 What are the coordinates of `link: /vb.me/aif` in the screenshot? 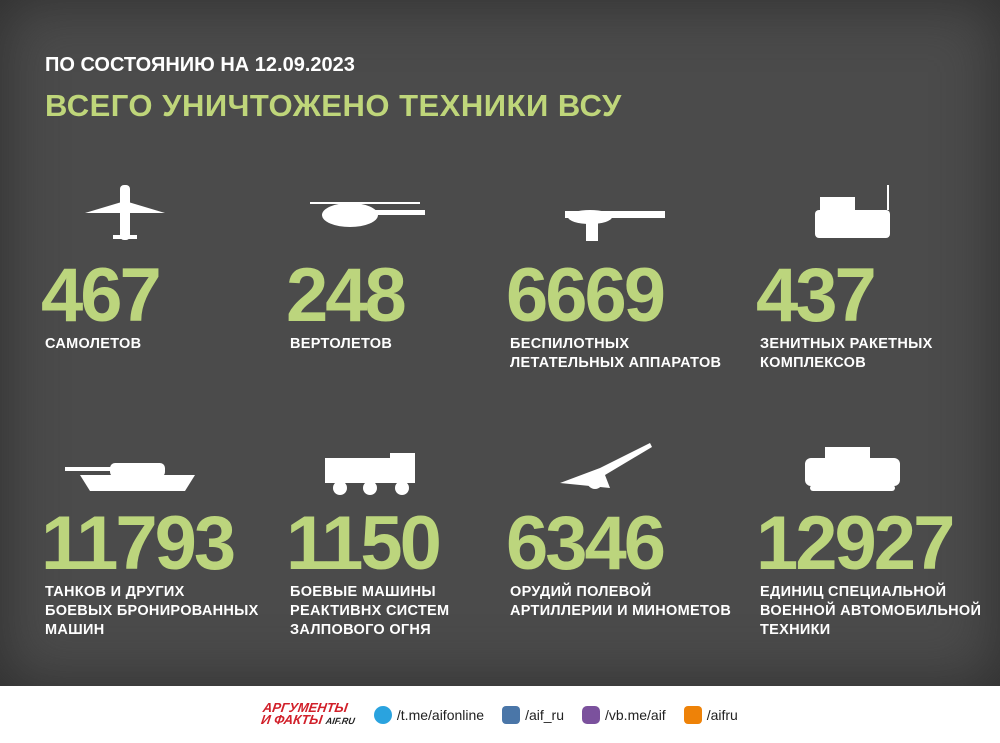 It's located at (624, 714).